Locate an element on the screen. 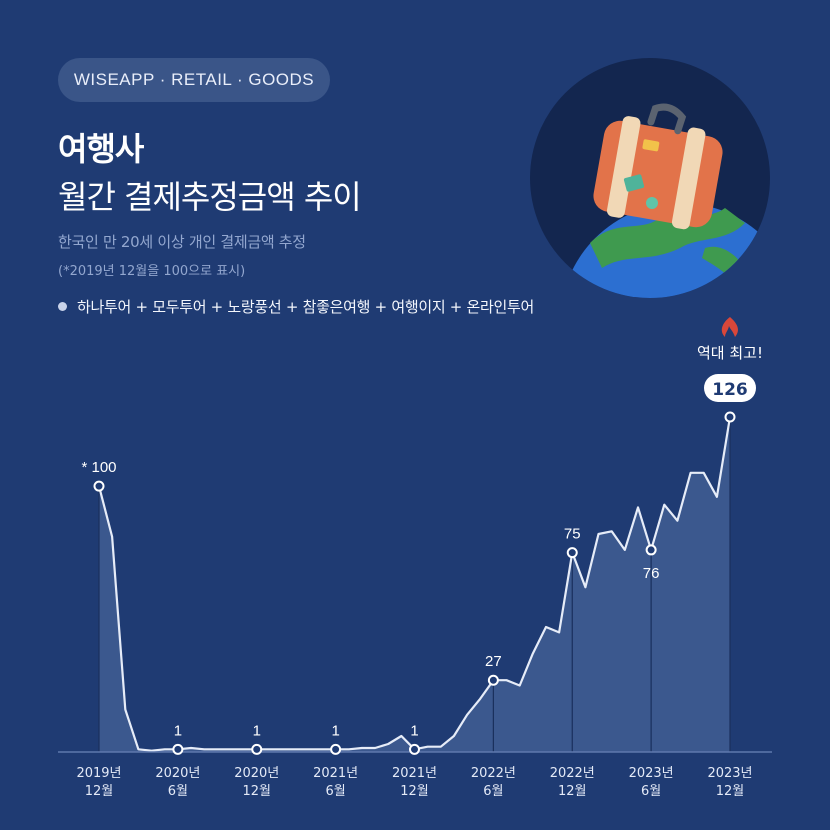 Image resolution: width=830 pixels, height=830 pixels. legend-dot is located at coordinates (62, 306).